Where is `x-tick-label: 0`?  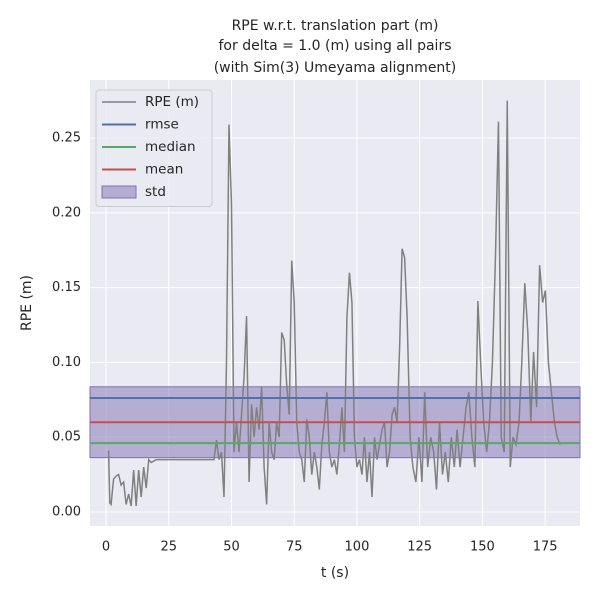 x-tick-label: 0 is located at coordinates (106, 547).